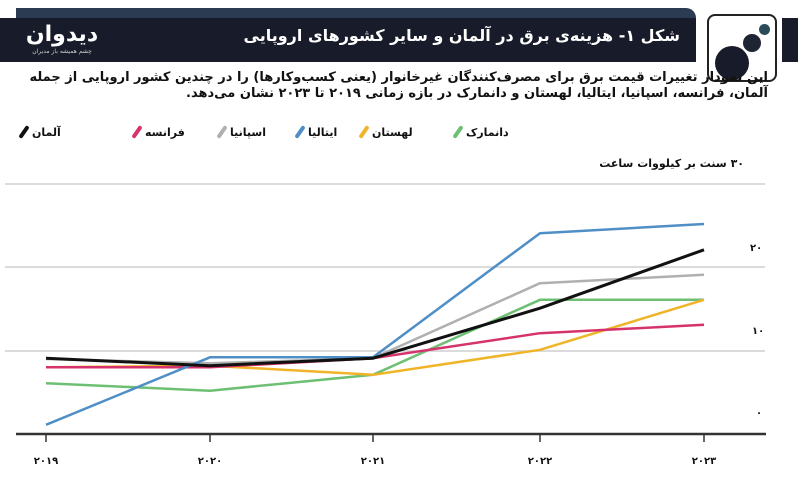  Describe the element at coordinates (487, 132) in the screenshot. I see `legend-label: دانمارک` at that location.